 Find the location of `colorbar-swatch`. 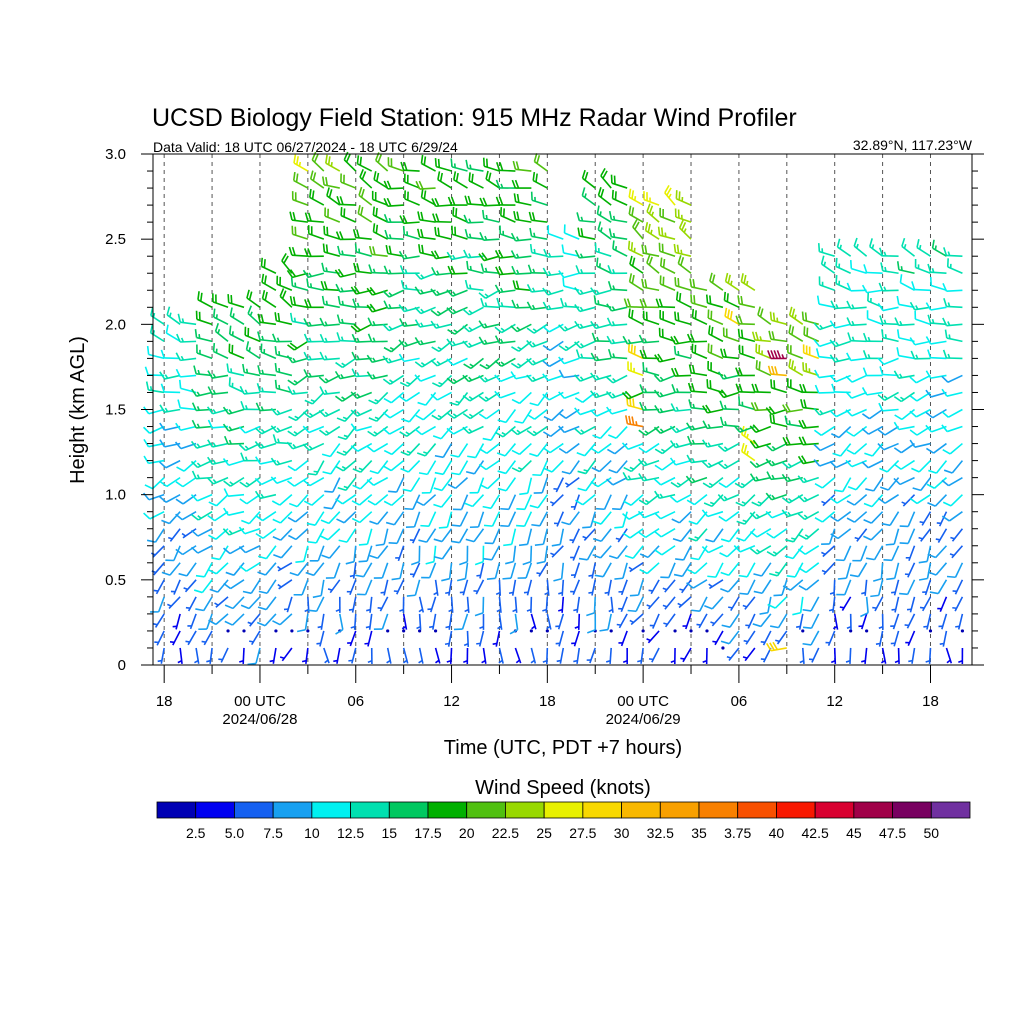

colorbar-swatch is located at coordinates (331, 810).